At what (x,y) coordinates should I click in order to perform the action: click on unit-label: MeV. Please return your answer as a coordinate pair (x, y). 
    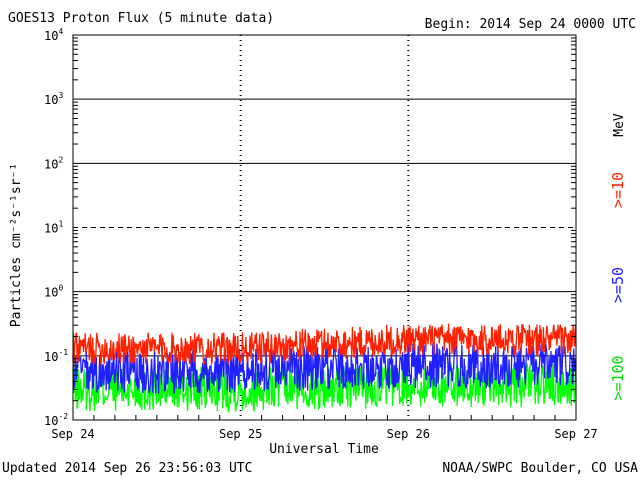
    Looking at the image, I should click on (619, 125).